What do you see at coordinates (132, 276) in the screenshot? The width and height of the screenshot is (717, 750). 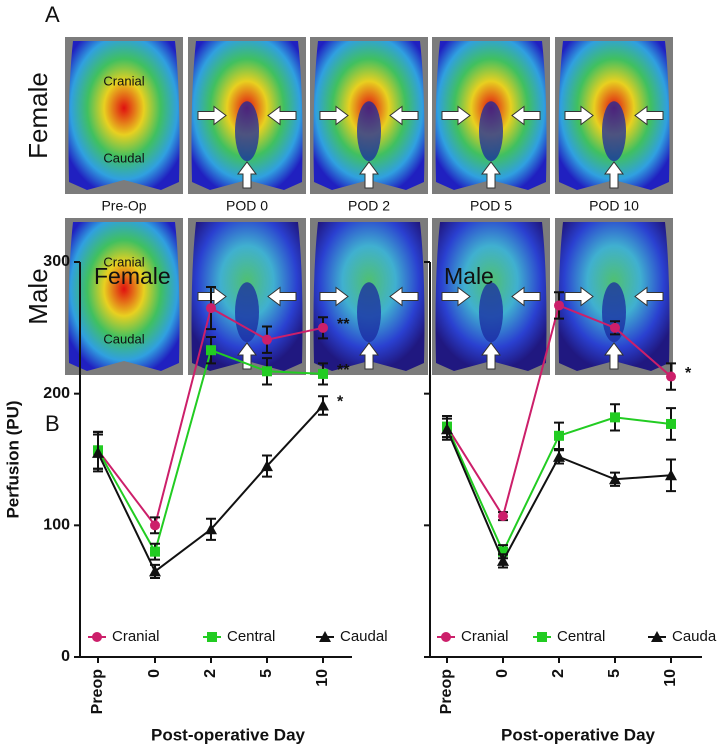 I see `chart-title: Female` at bounding box center [132, 276].